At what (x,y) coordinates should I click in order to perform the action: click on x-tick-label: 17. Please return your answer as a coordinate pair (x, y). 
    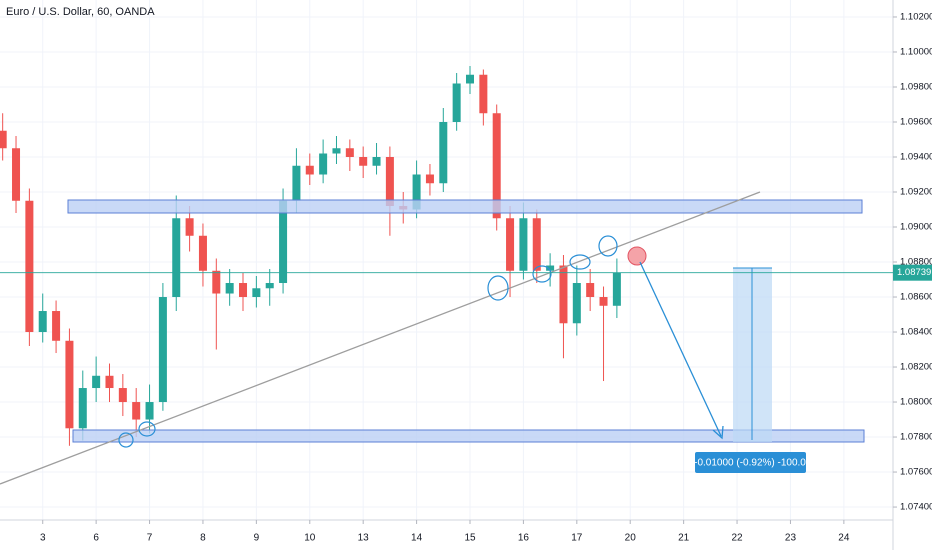
    Looking at the image, I should click on (577, 538).